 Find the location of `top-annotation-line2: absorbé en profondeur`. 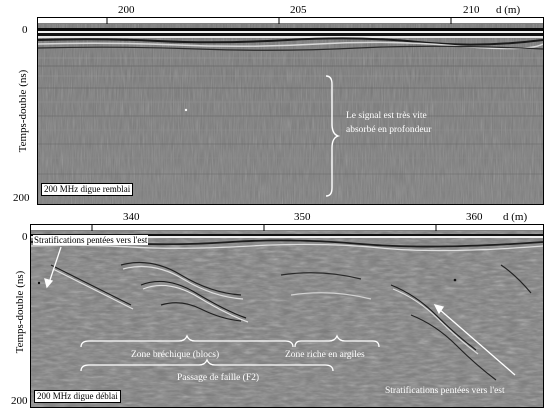

top-annotation-line2: absorbé en profondeur is located at coordinates (389, 130).